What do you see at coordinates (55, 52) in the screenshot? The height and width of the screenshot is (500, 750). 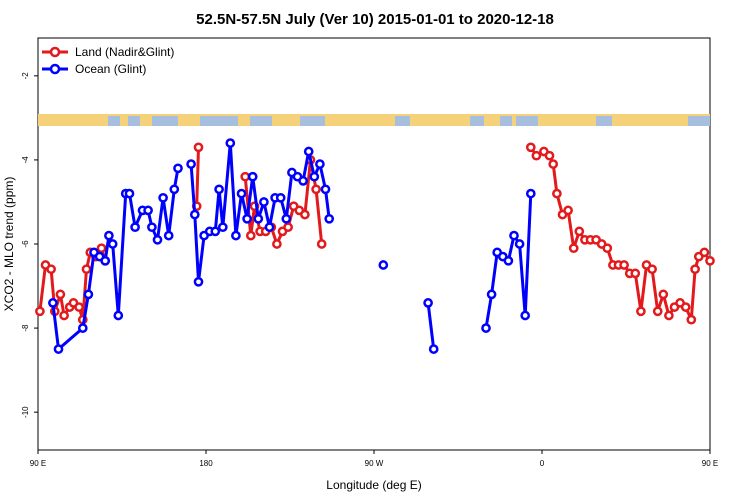 I see `legend-land-marker` at bounding box center [55, 52].